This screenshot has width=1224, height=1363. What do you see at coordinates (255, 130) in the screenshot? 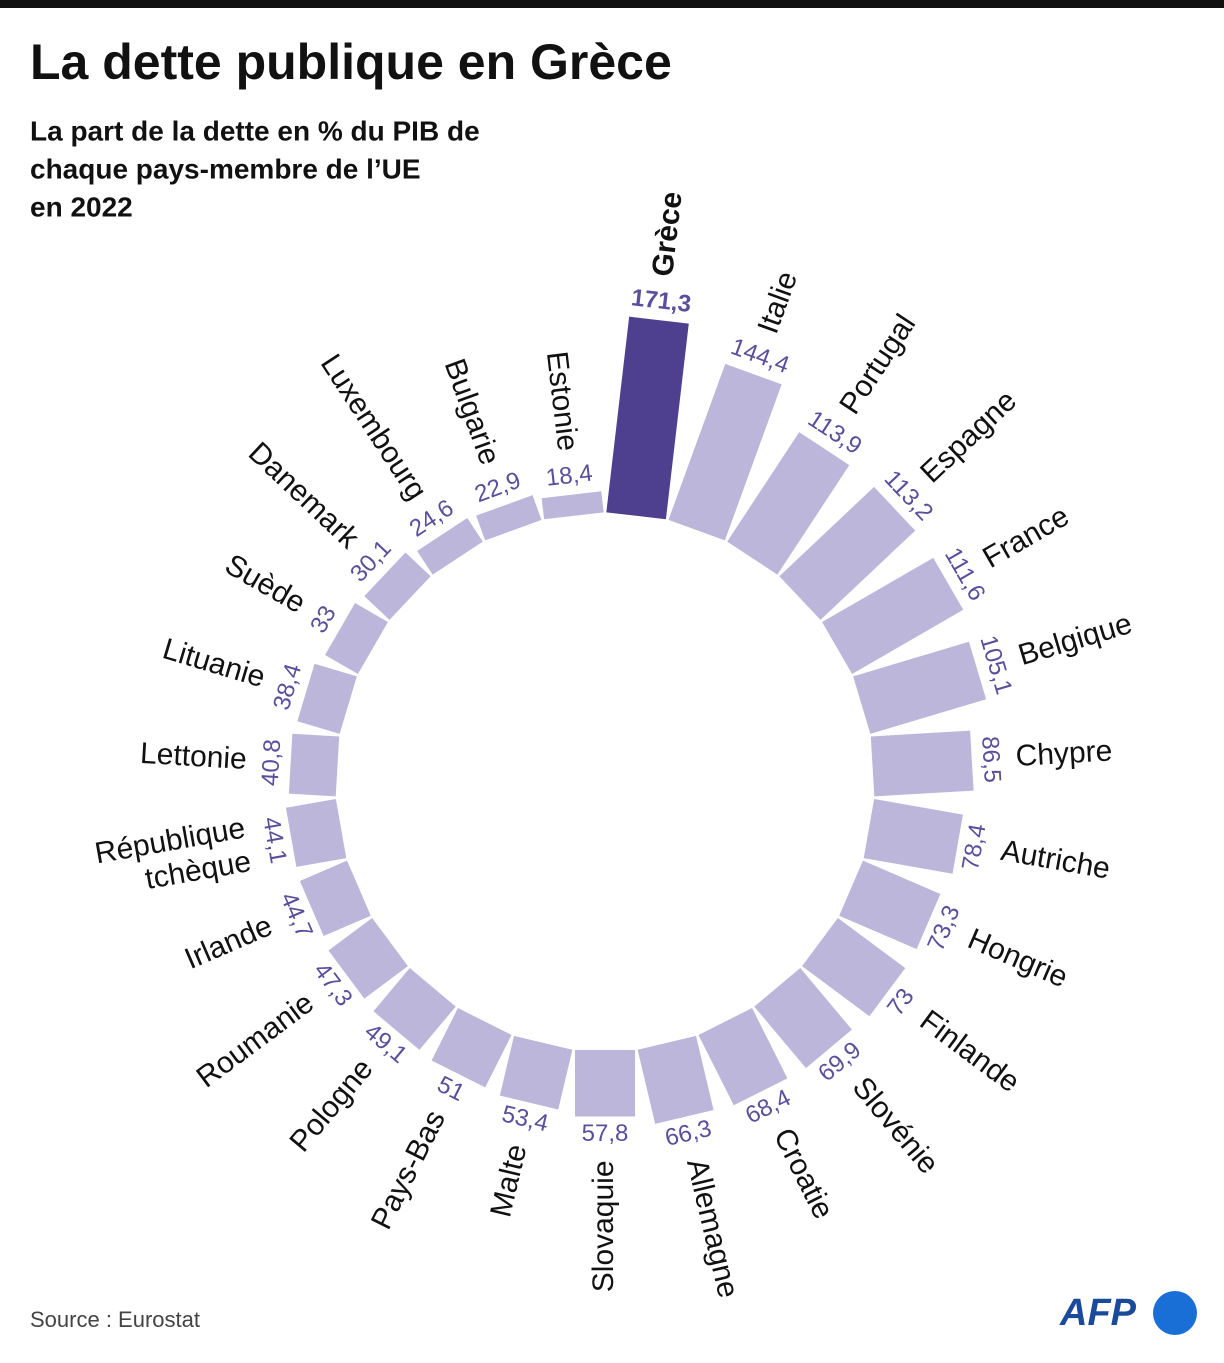
I see `subtitle: La part de la dette en % du PIB de` at bounding box center [255, 130].